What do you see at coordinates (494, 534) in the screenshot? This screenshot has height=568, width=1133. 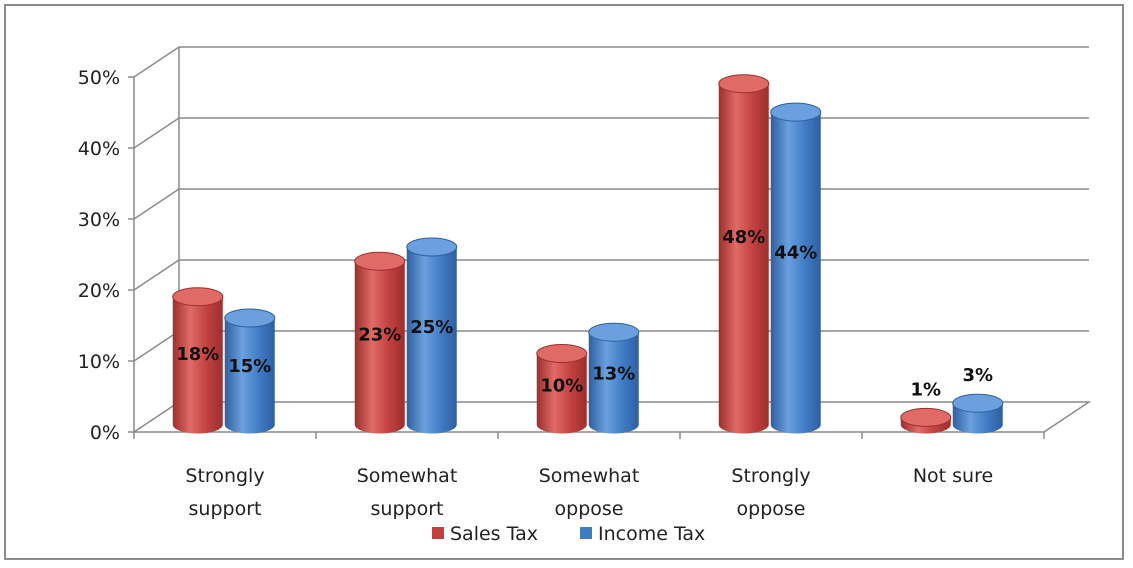 I see `legend-label: Sales Tax` at bounding box center [494, 534].